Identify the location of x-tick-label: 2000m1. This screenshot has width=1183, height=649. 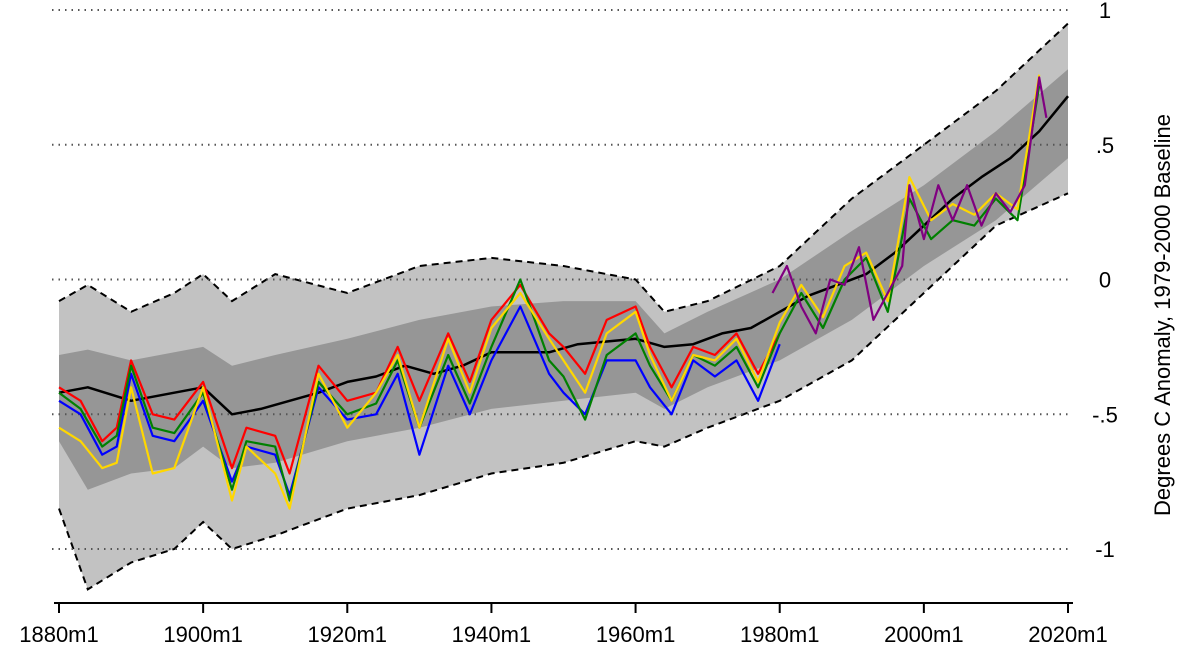
(924, 634).